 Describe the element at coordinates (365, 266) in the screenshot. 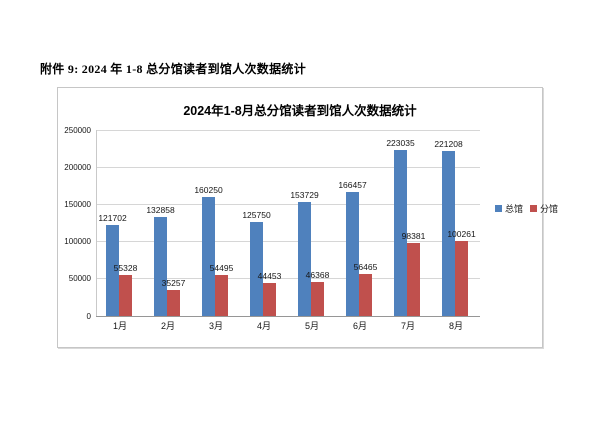

I see `bar-value-label: 56465` at that location.